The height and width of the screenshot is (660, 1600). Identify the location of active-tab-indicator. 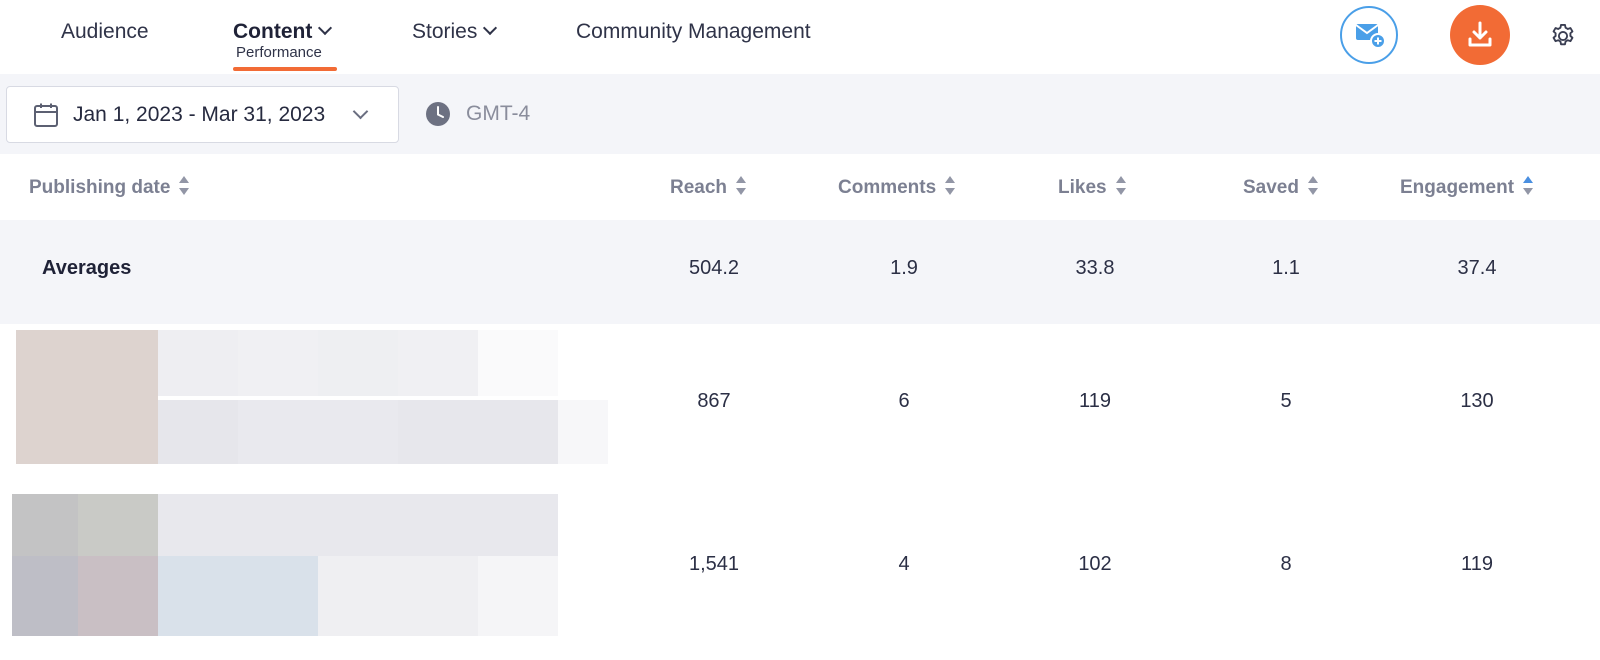
(285, 69).